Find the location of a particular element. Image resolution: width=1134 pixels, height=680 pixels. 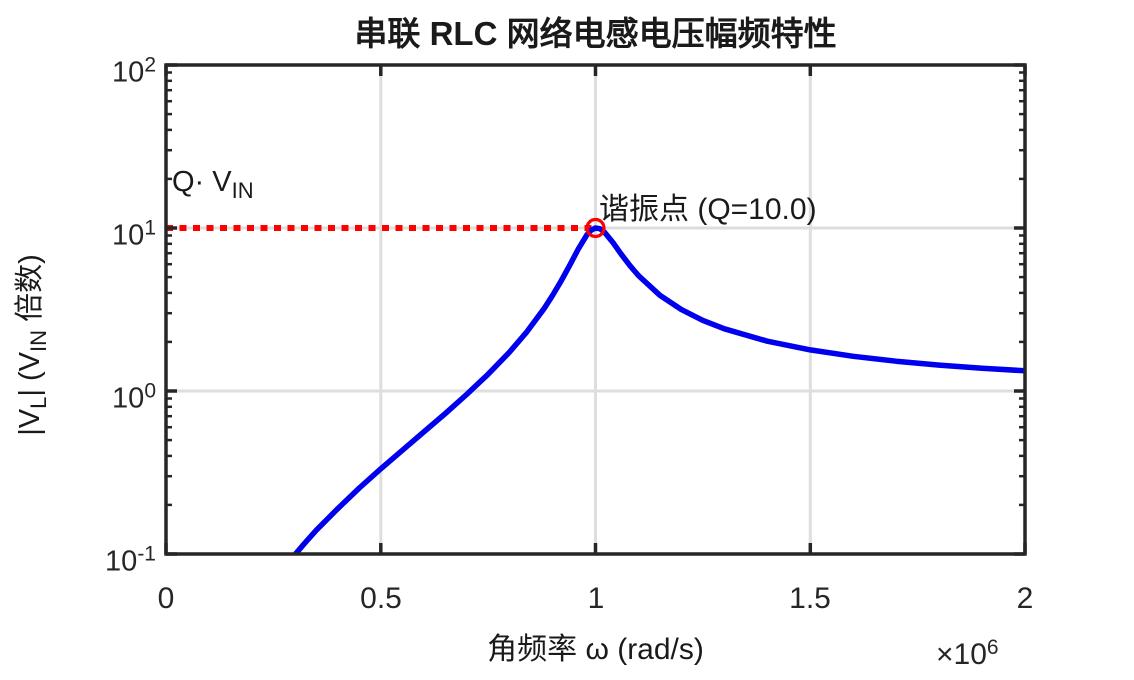

y-axis-label-text: | (V is located at coordinates (30, 374).